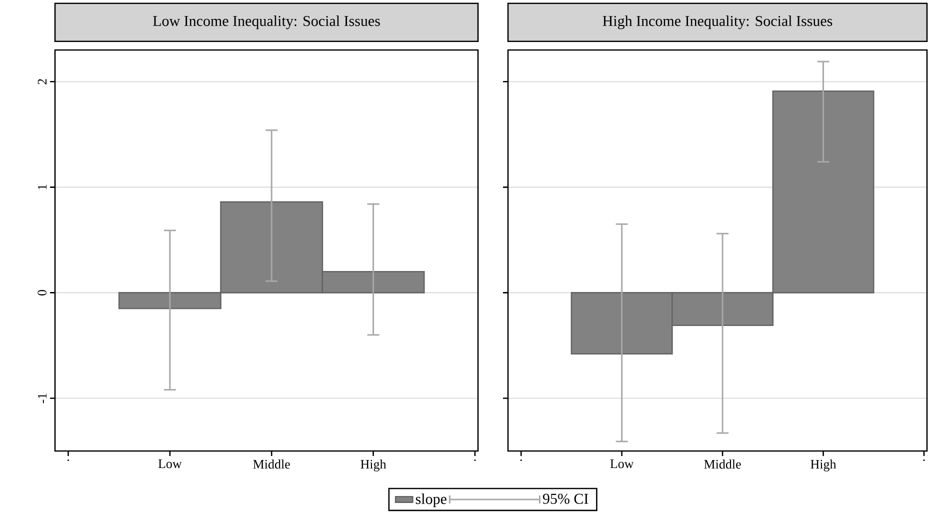 The height and width of the screenshot is (529, 929). Describe the element at coordinates (42, 399) in the screenshot. I see `y-tick-label: -1` at that location.